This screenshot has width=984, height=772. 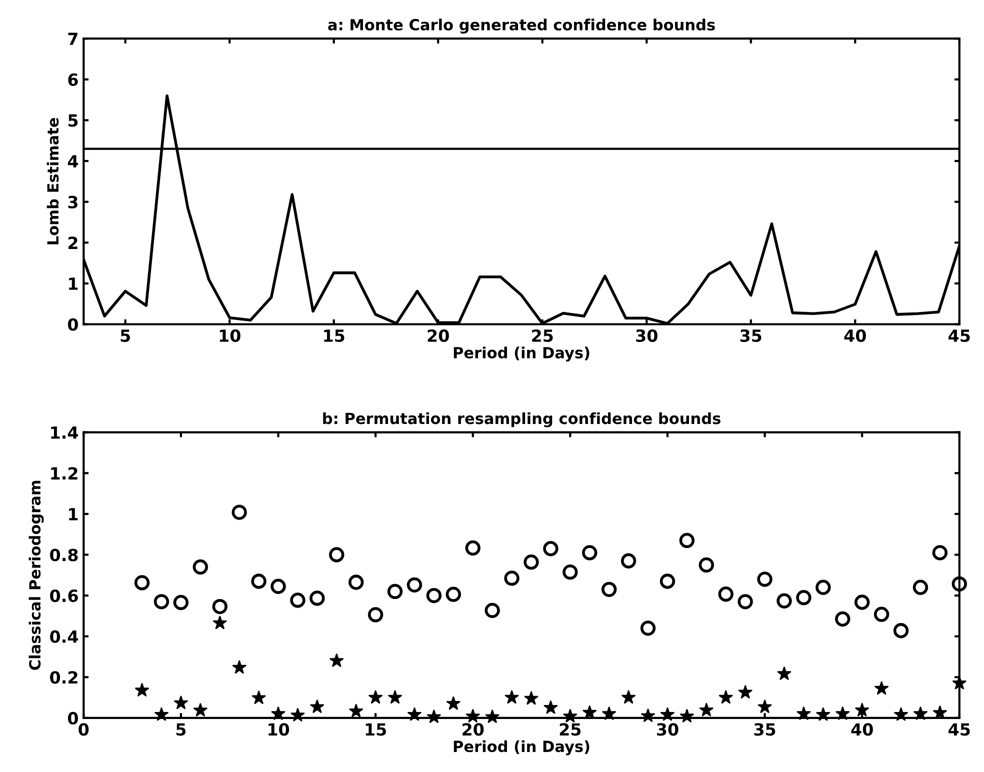 What do you see at coordinates (73, 79) in the screenshot?
I see `y-tick-label: 6` at bounding box center [73, 79].